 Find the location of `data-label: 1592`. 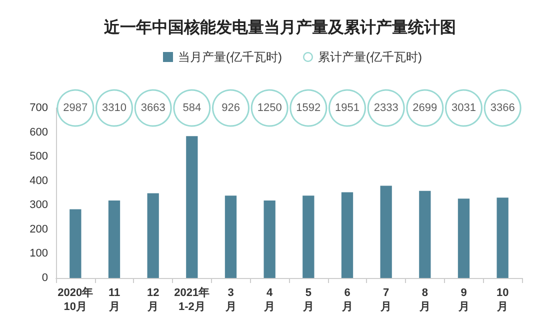

data-label: 1592 is located at coordinates (308, 108).